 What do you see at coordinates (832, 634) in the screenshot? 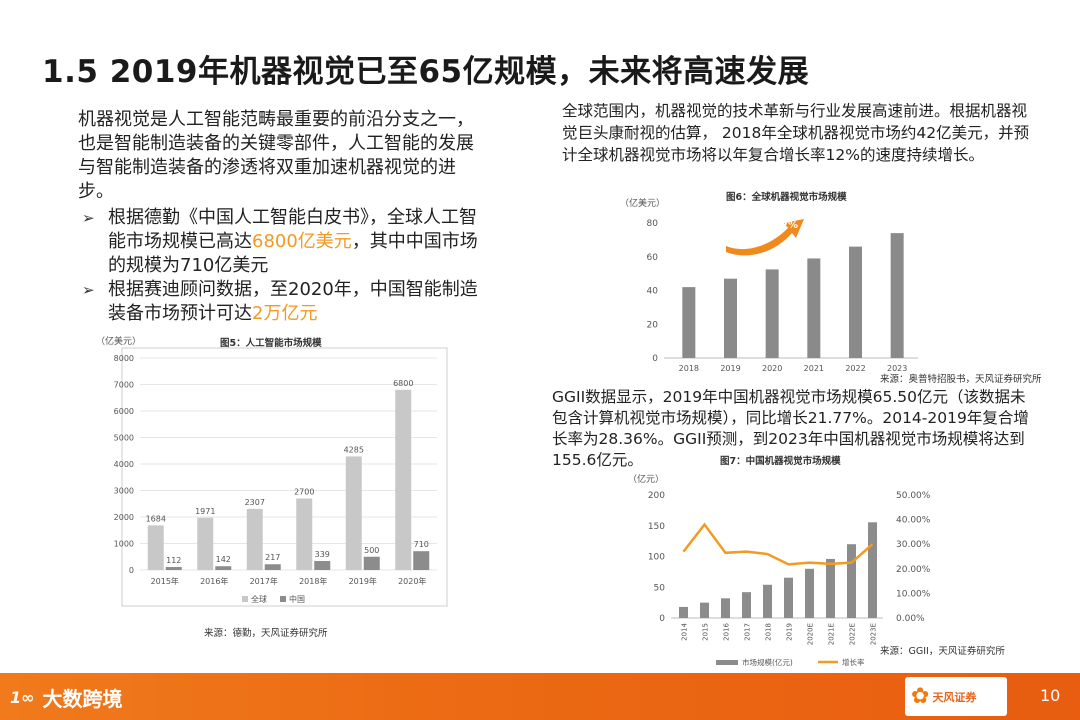
I see `x-tick-label: 2021E` at bounding box center [832, 634].